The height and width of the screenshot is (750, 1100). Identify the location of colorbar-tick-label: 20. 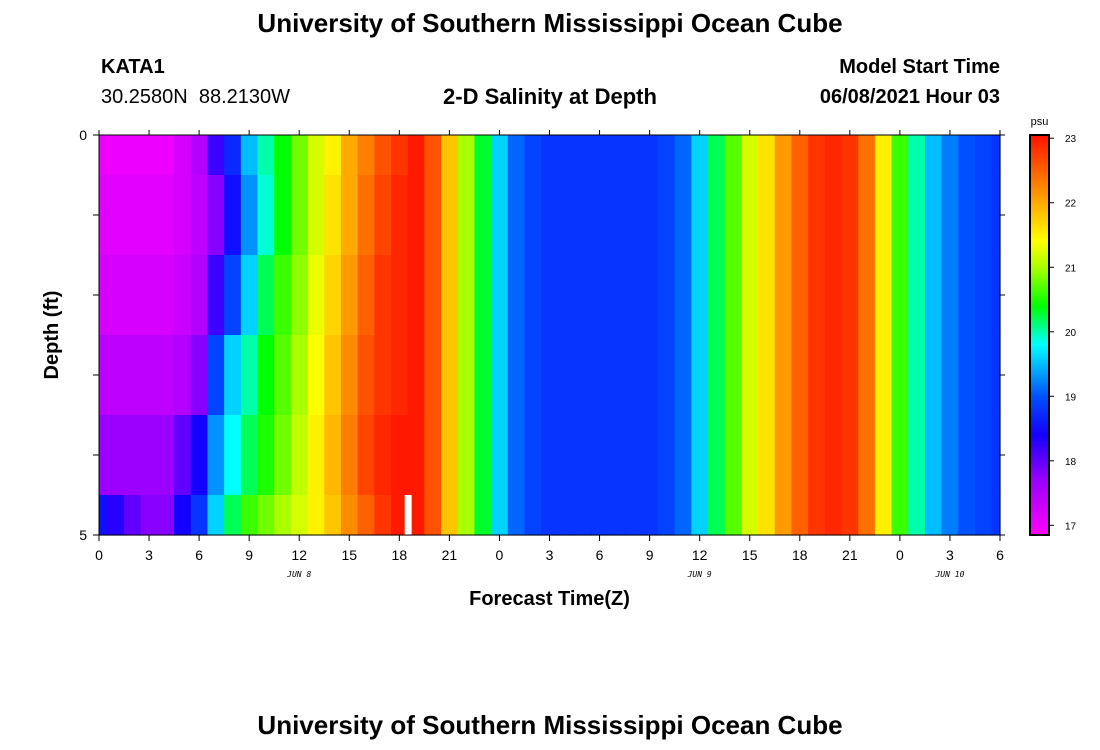
(1071, 333).